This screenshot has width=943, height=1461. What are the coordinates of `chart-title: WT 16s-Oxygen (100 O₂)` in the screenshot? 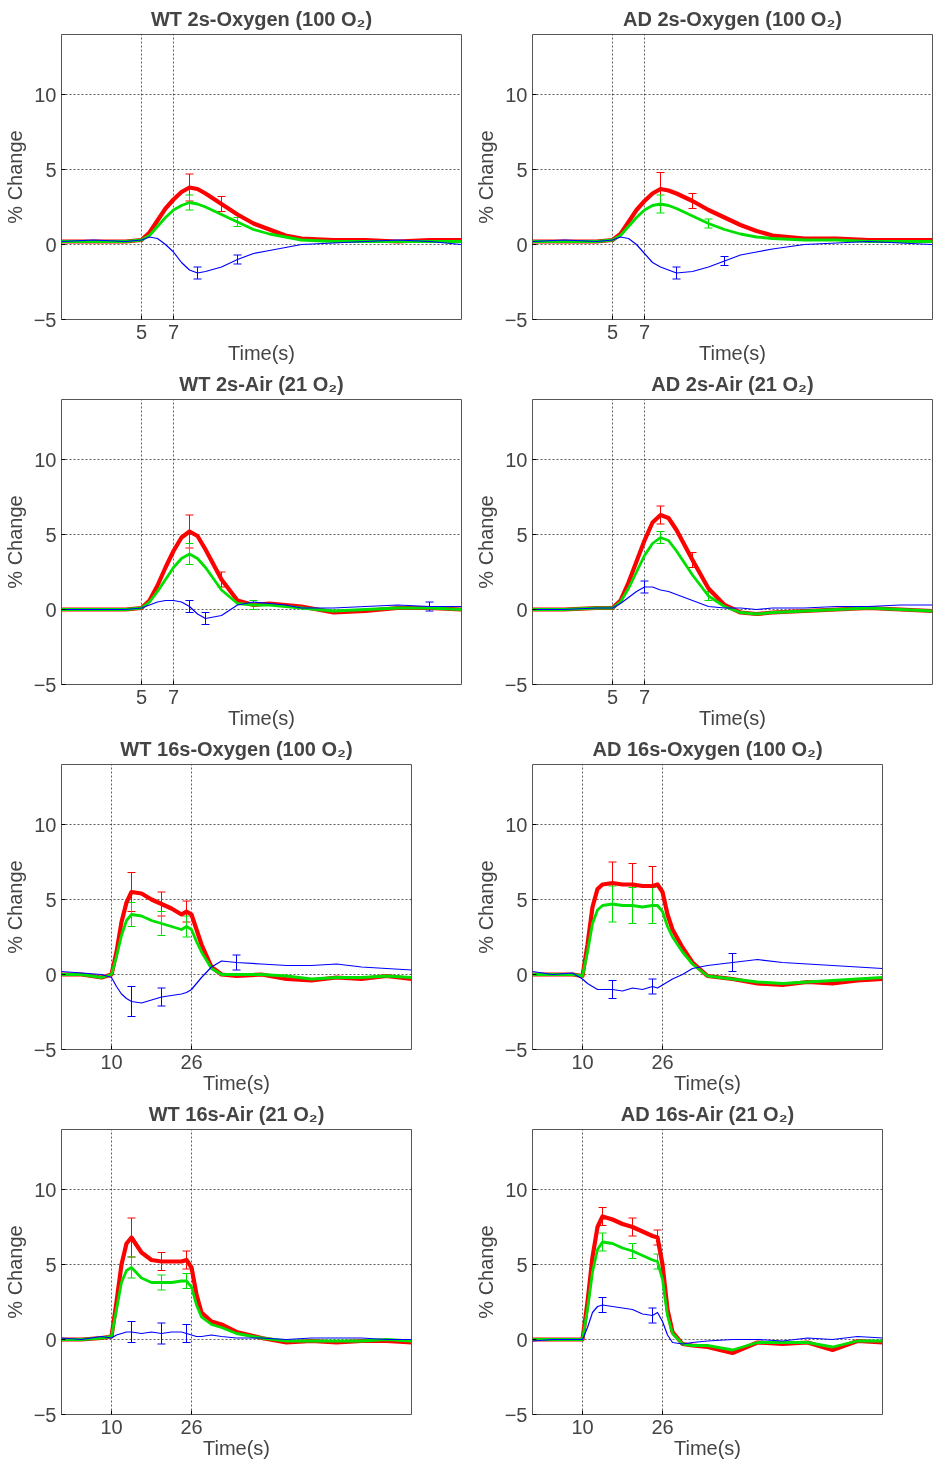 It's located at (236, 748).